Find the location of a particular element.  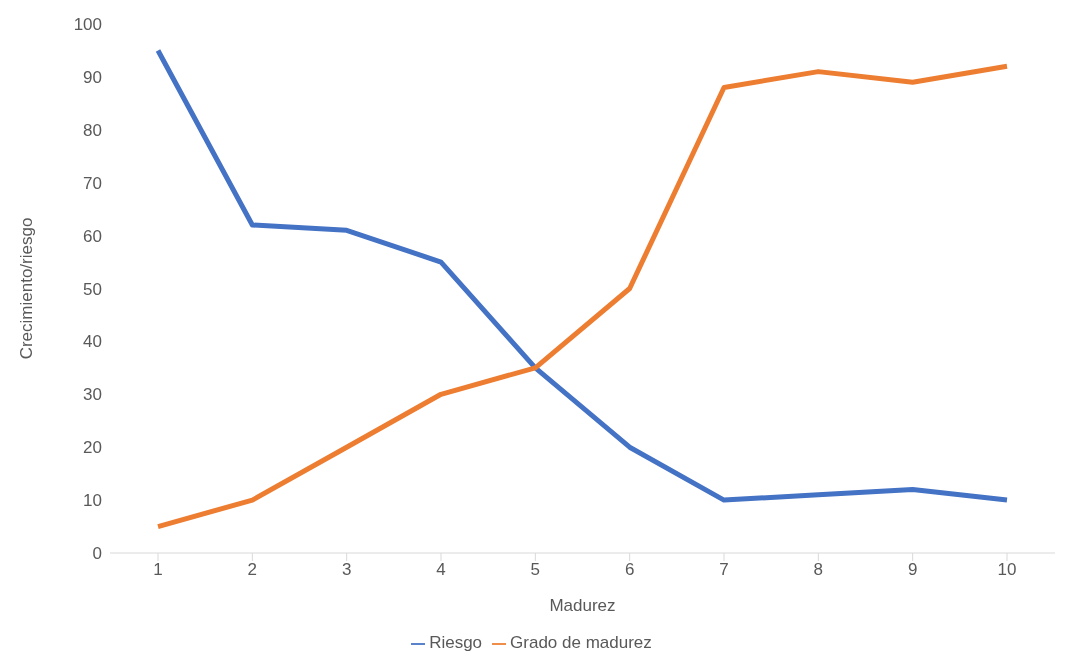

y-tick-label: 20 is located at coordinates (92, 448).